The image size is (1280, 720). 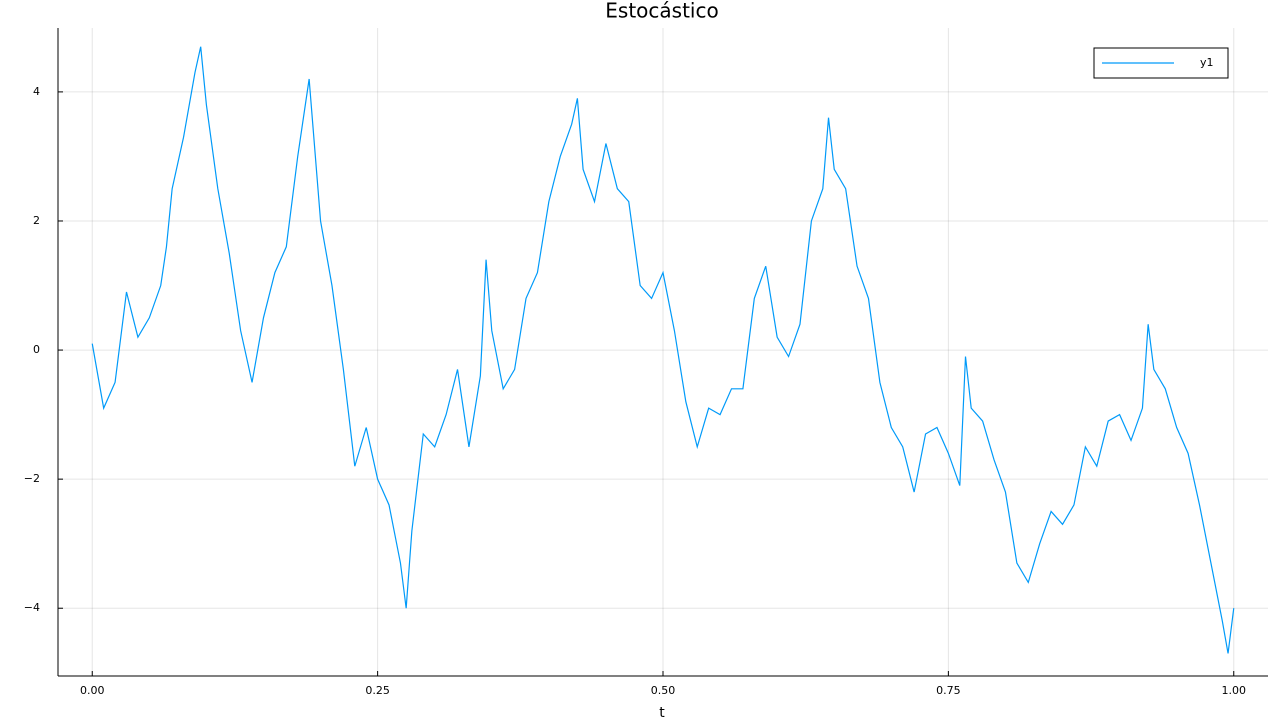 What do you see at coordinates (36, 220) in the screenshot?
I see `y-tick-label: 2` at bounding box center [36, 220].